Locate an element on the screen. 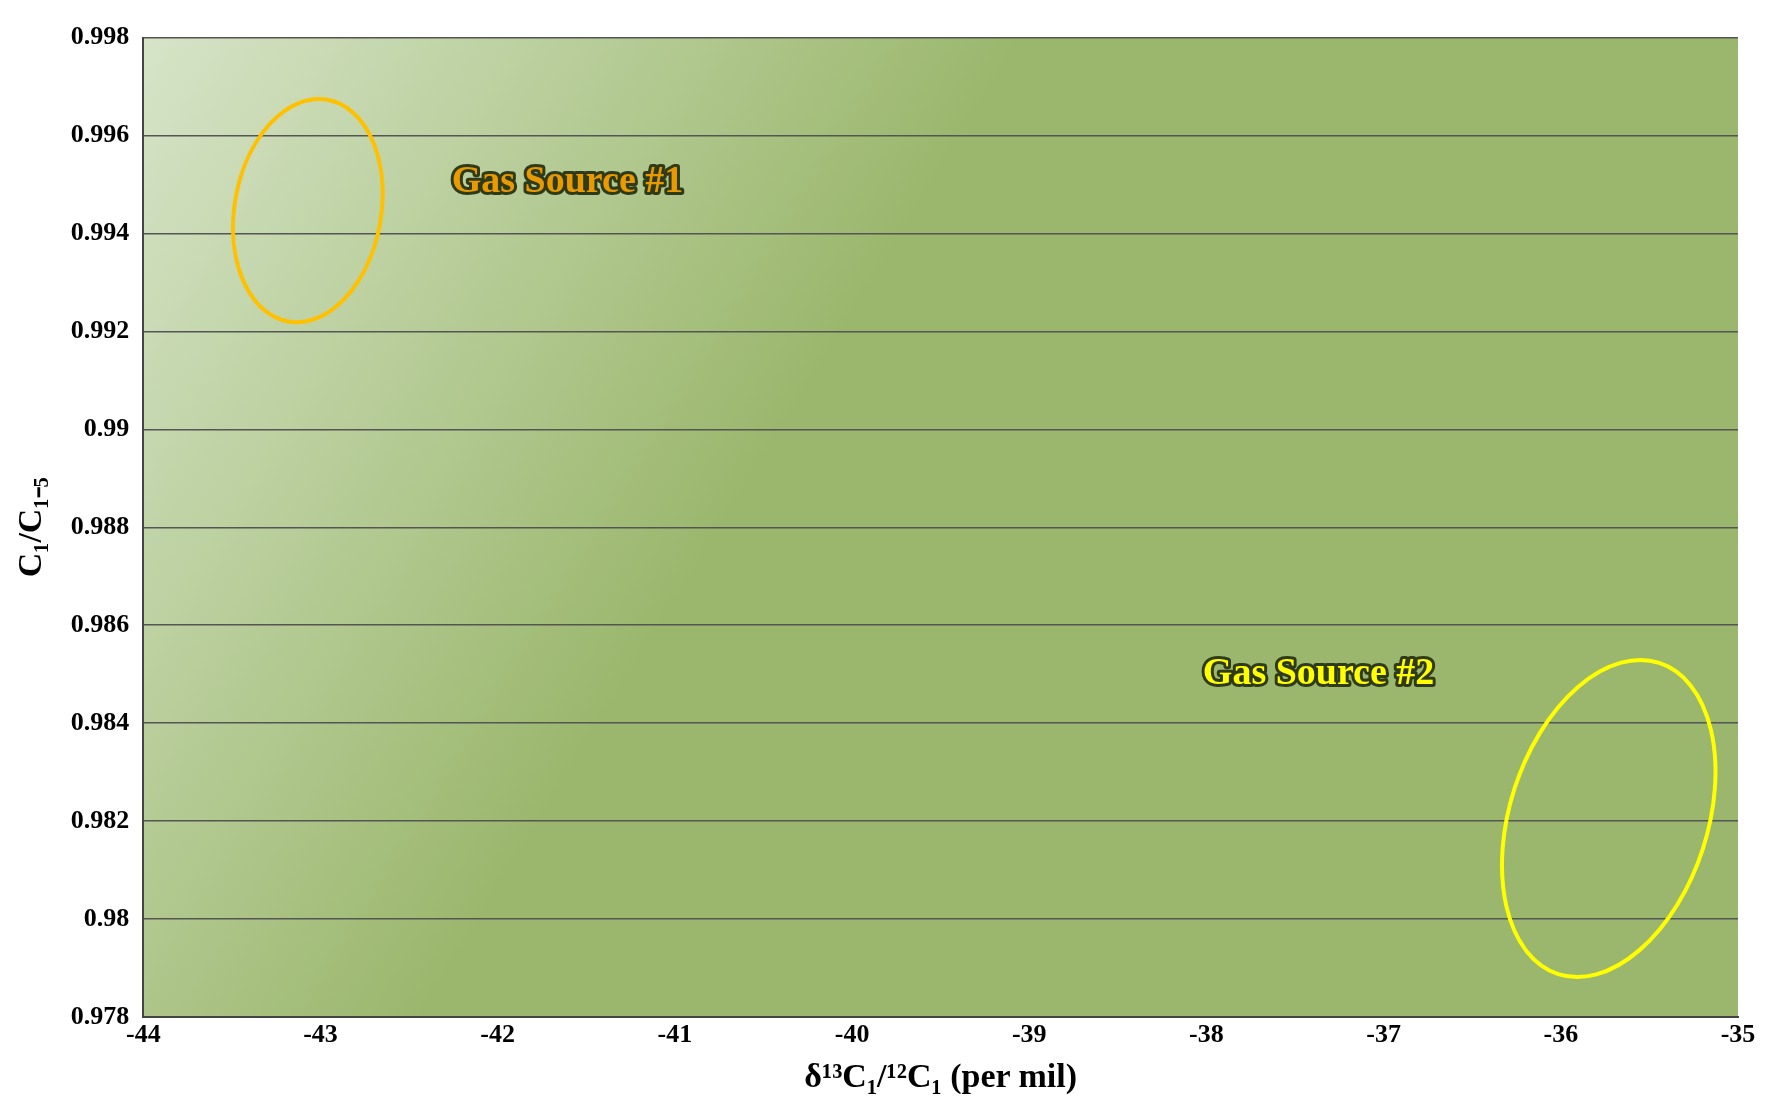 This screenshot has height=1114, width=1778. y-tick-label: 0.996 is located at coordinates (100, 134).